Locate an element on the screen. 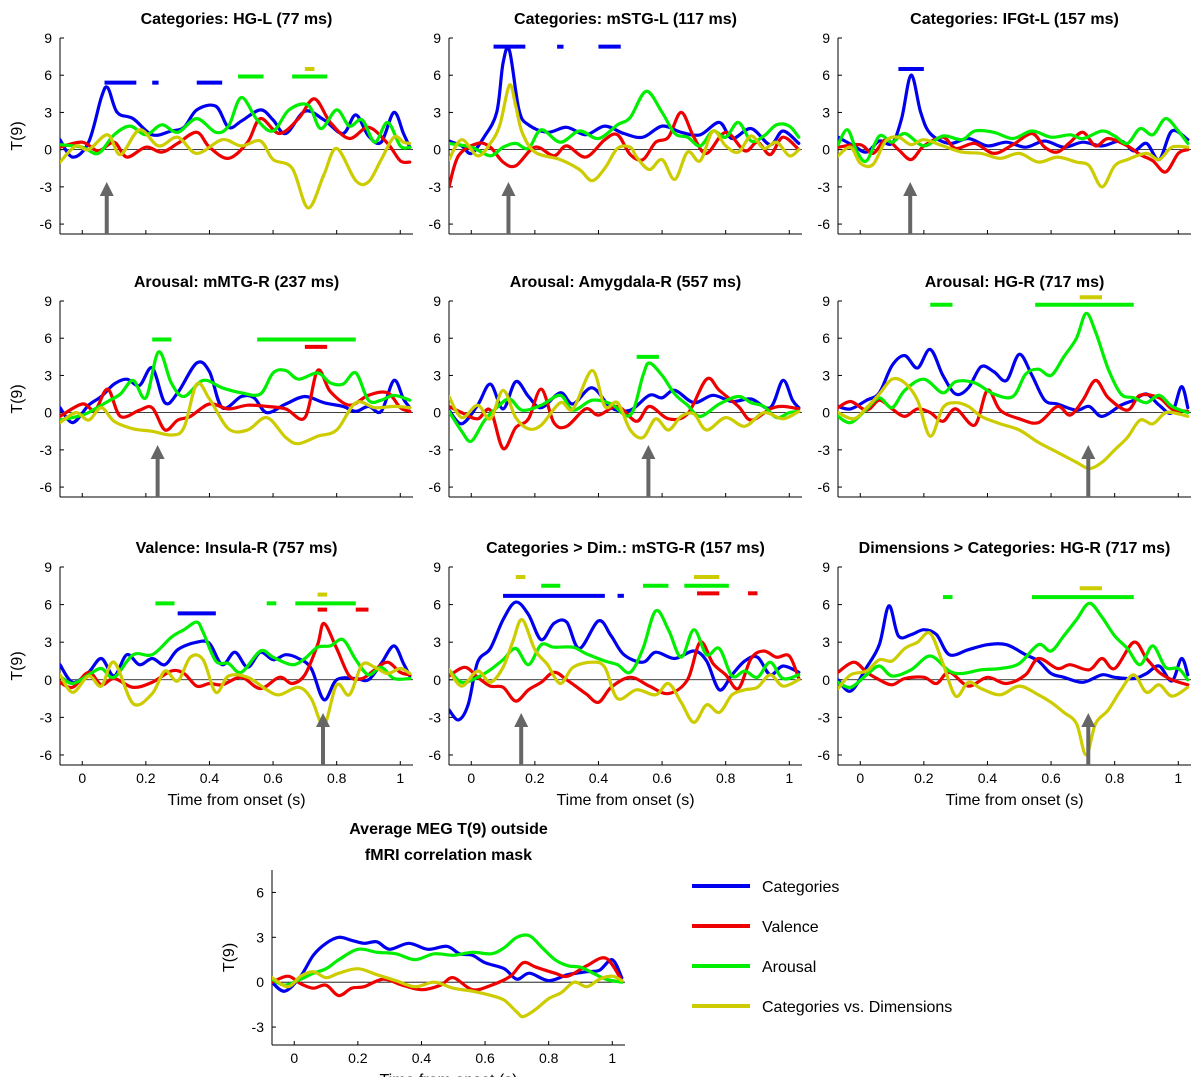  panel-title: Average MEG T(9) outside is located at coordinates (448, 829).